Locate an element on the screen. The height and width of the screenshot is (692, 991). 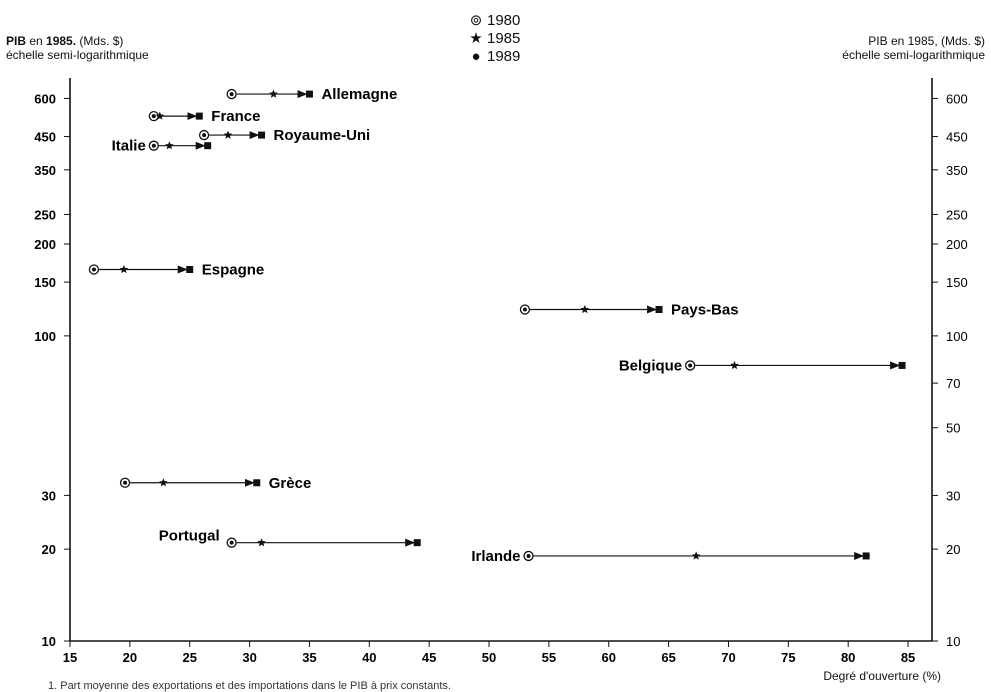
marker-1989-espagne is located at coordinates (190, 270).